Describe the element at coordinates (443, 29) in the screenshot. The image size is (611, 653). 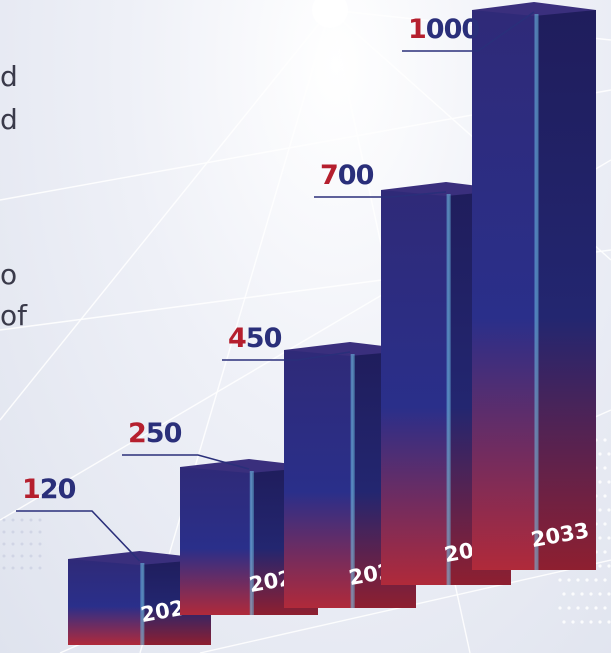
I see `value-label: 1000` at that location.